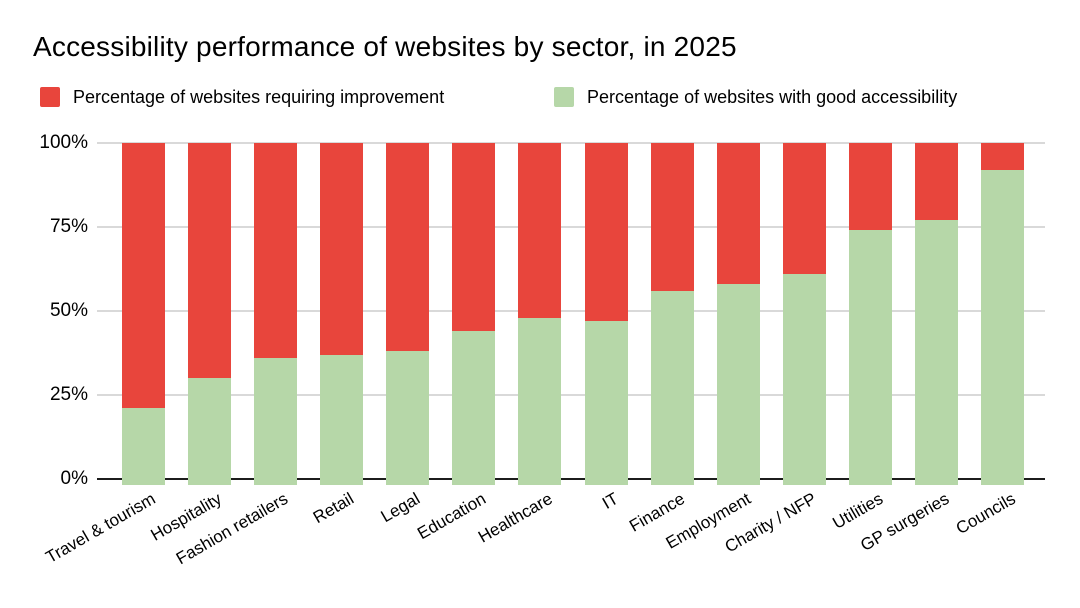 Image resolution: width=1080 pixels, height=608 pixels. Describe the element at coordinates (68, 310) in the screenshot. I see `y-axis-tick-label: 50%` at that location.